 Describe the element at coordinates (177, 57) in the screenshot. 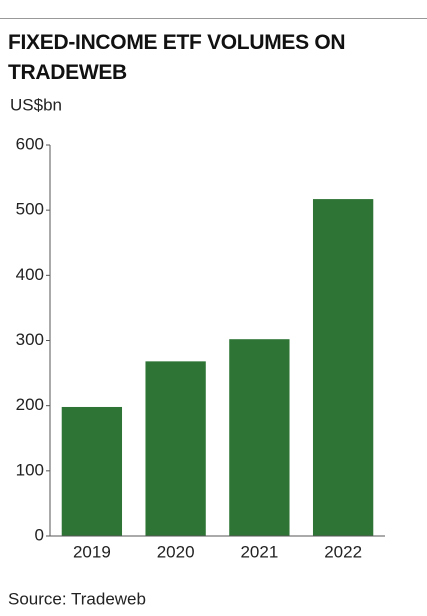

I see `chart-title: FIXED-INCOME ETF VOLUMES ON TRADEWEB` at that location.